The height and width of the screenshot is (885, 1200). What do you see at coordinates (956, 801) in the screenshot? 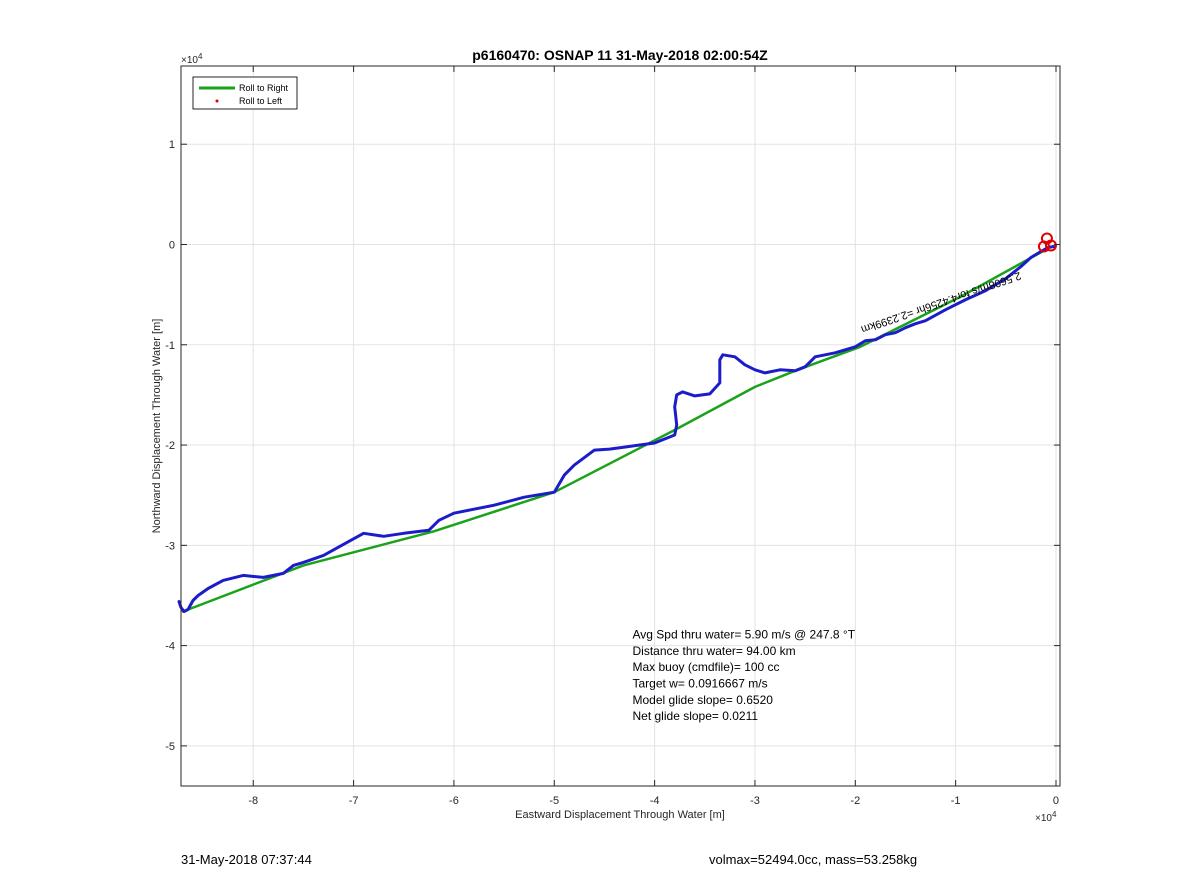
I see `x-tick-label: -1` at bounding box center [956, 801].